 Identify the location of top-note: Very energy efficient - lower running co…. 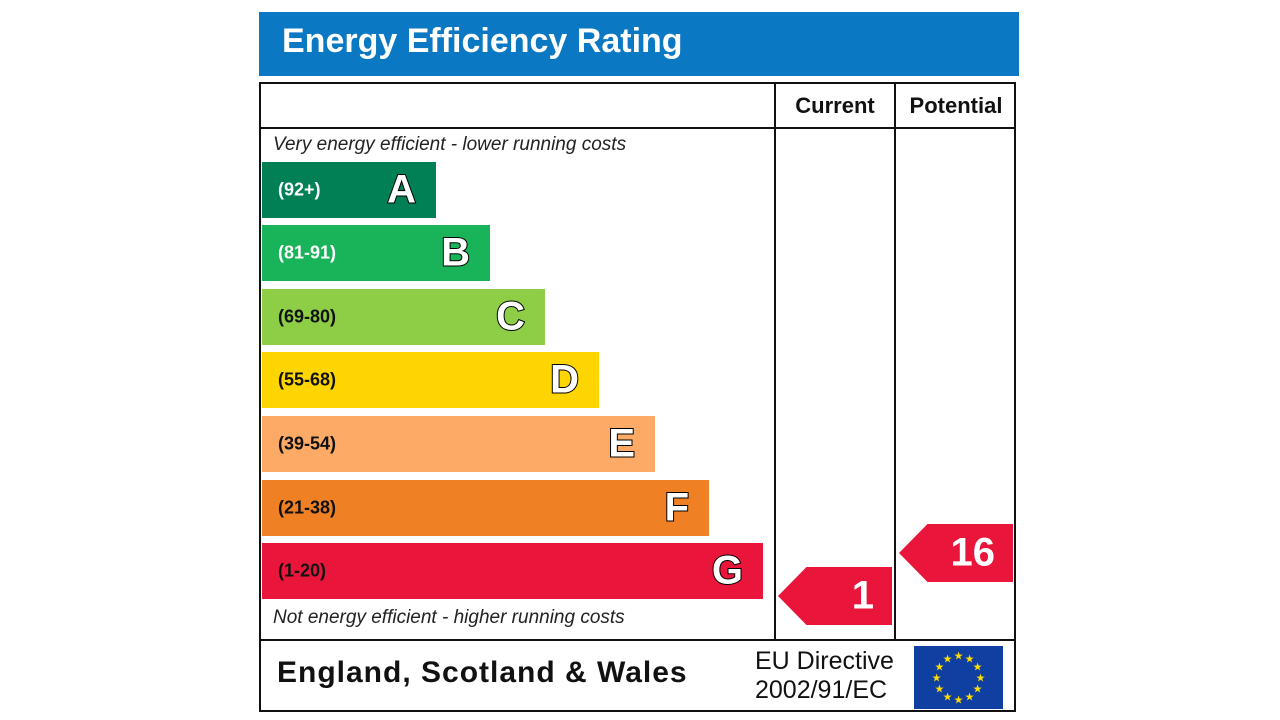
(450, 144).